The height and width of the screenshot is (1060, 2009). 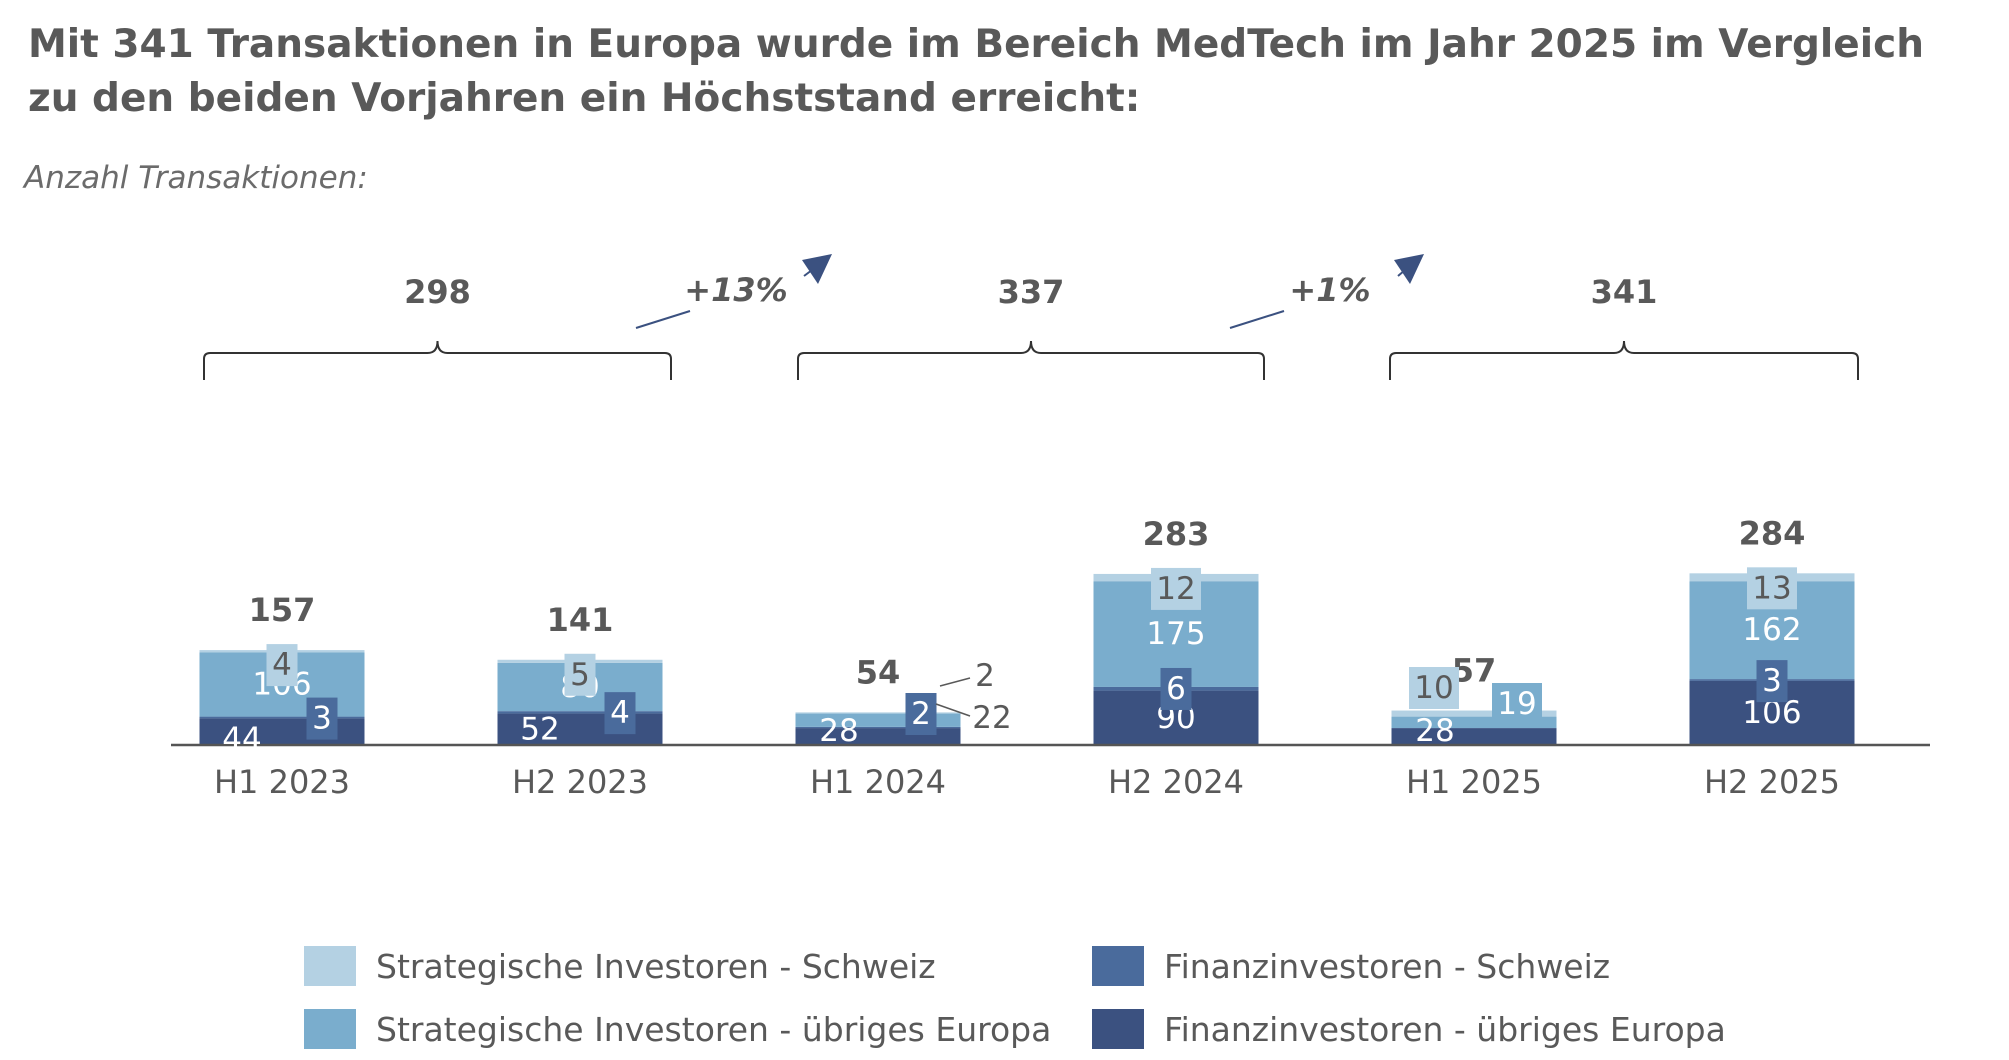 What do you see at coordinates (1474, 736) in the screenshot?
I see `bar-segment-financial-europe` at bounding box center [1474, 736].